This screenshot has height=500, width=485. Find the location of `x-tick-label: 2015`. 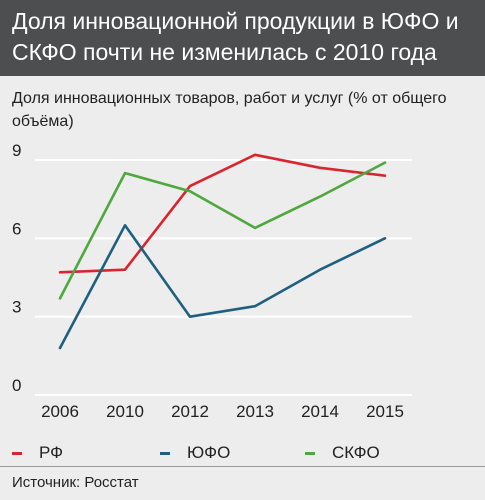

x-tick-label: 2015 is located at coordinates (385, 411).